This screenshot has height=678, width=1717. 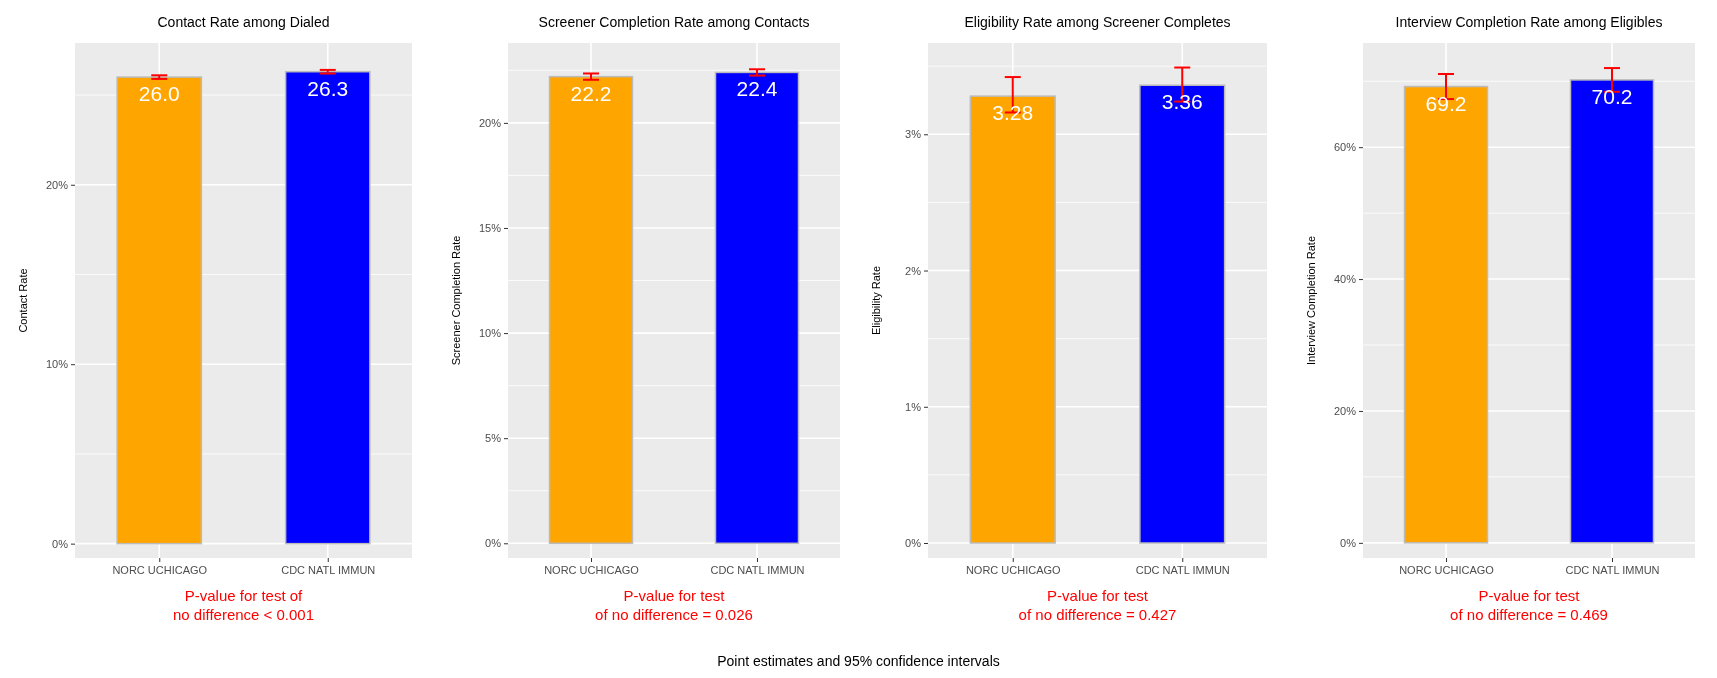 What do you see at coordinates (1345, 147) in the screenshot?
I see `y-tick-label: 60%` at bounding box center [1345, 147].